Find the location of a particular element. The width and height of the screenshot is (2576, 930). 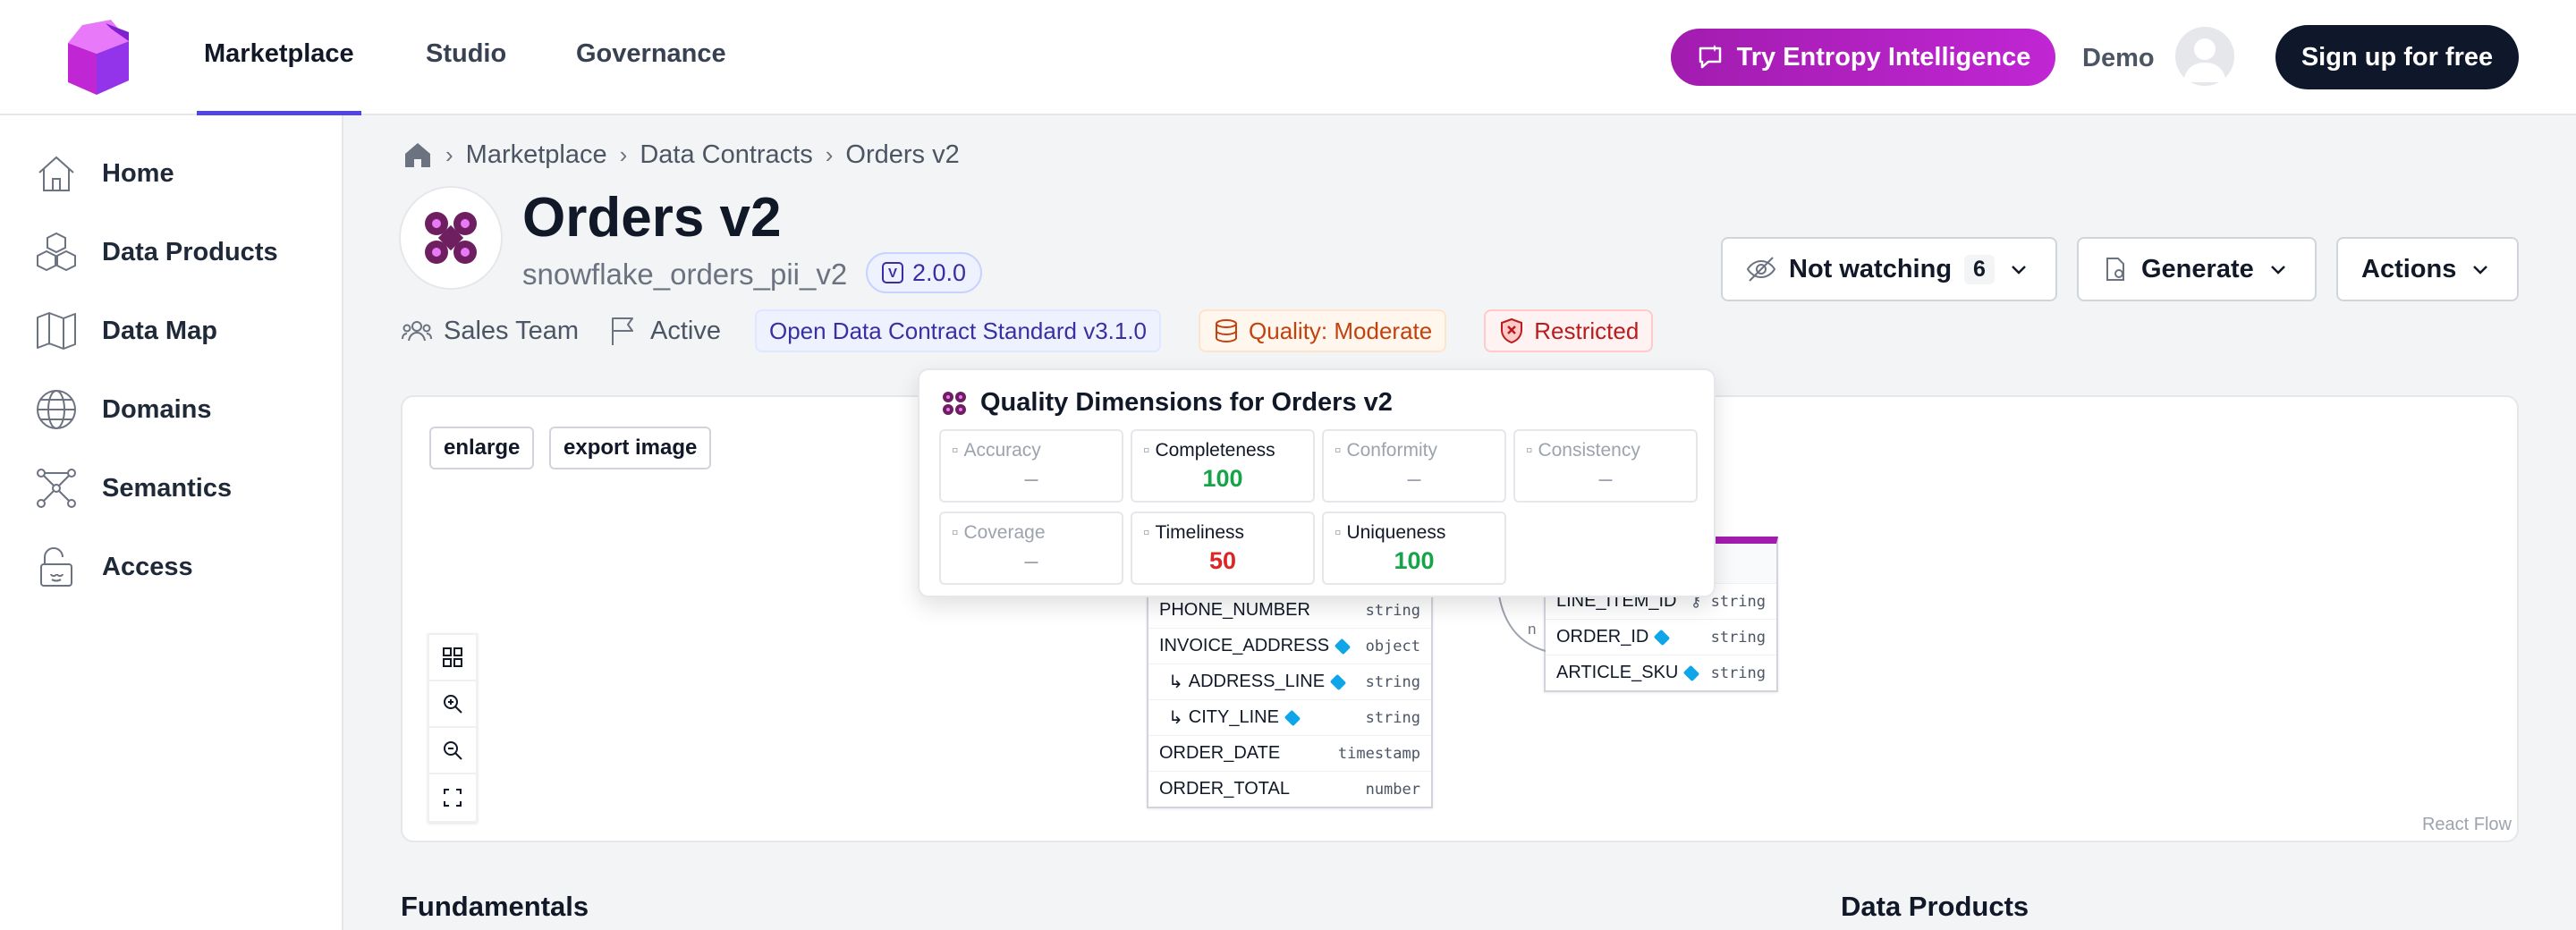

sidebar-item-access: Access is located at coordinates (113, 567).